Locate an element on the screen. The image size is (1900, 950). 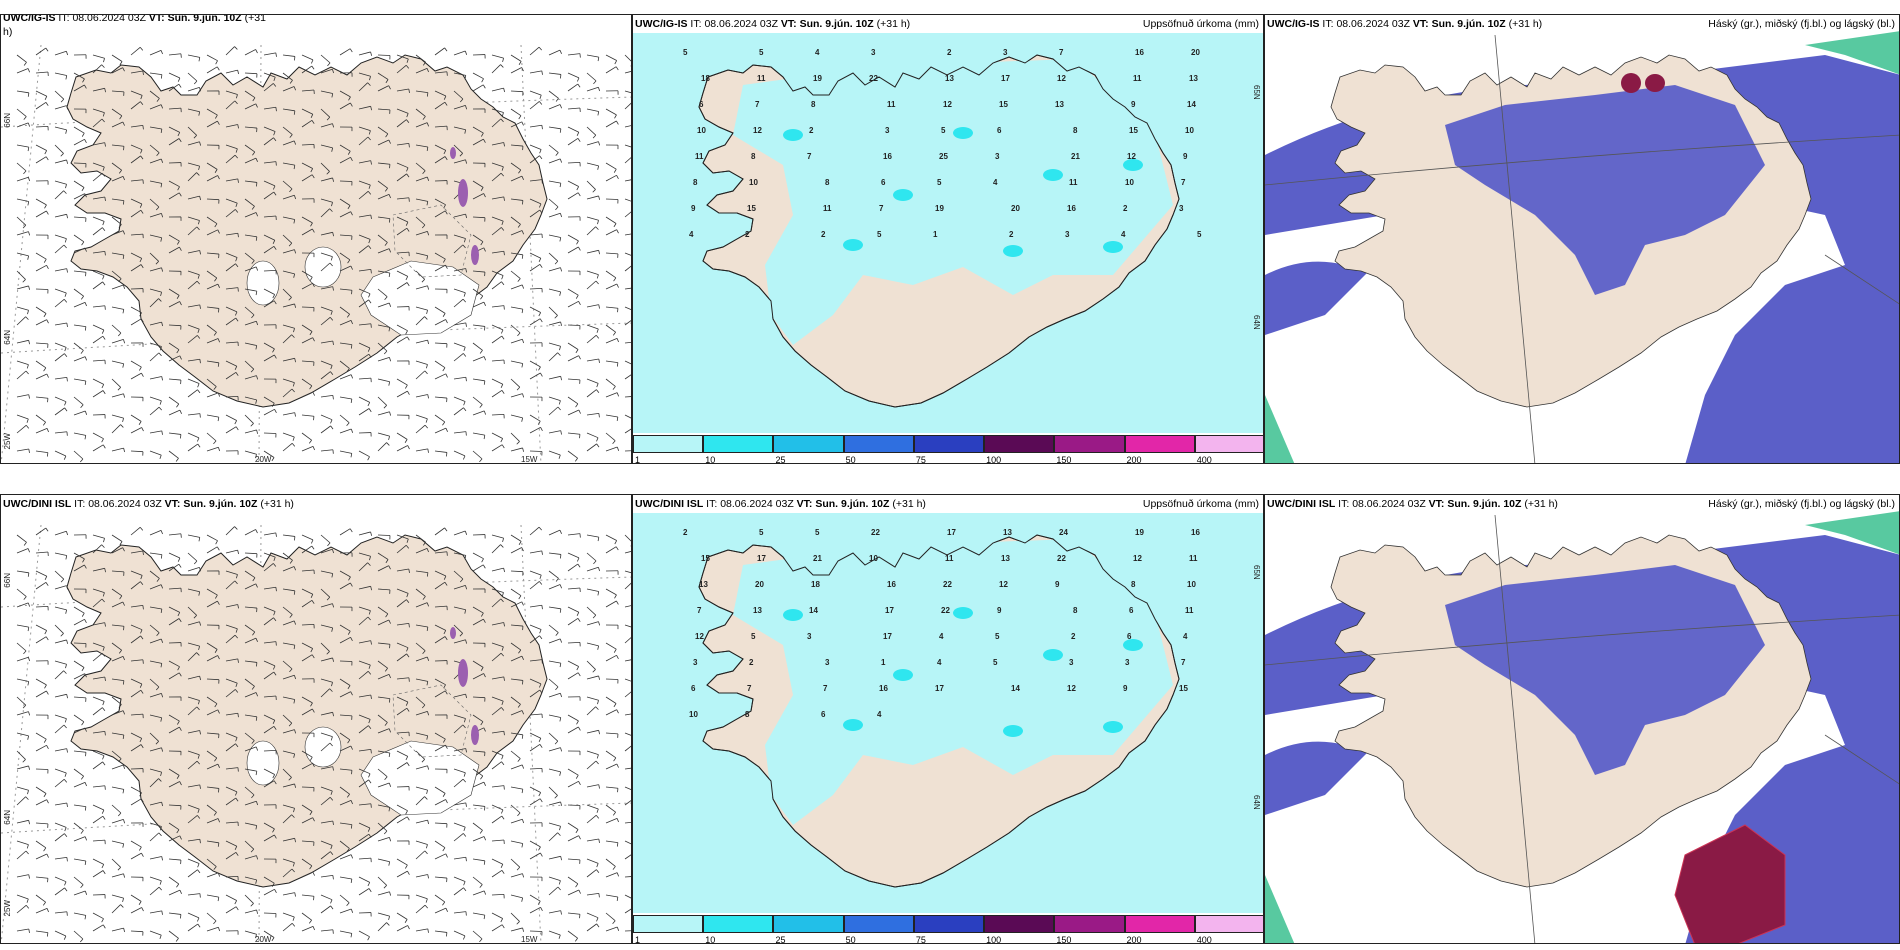
precip-value: 16 is located at coordinates (1139, 52).